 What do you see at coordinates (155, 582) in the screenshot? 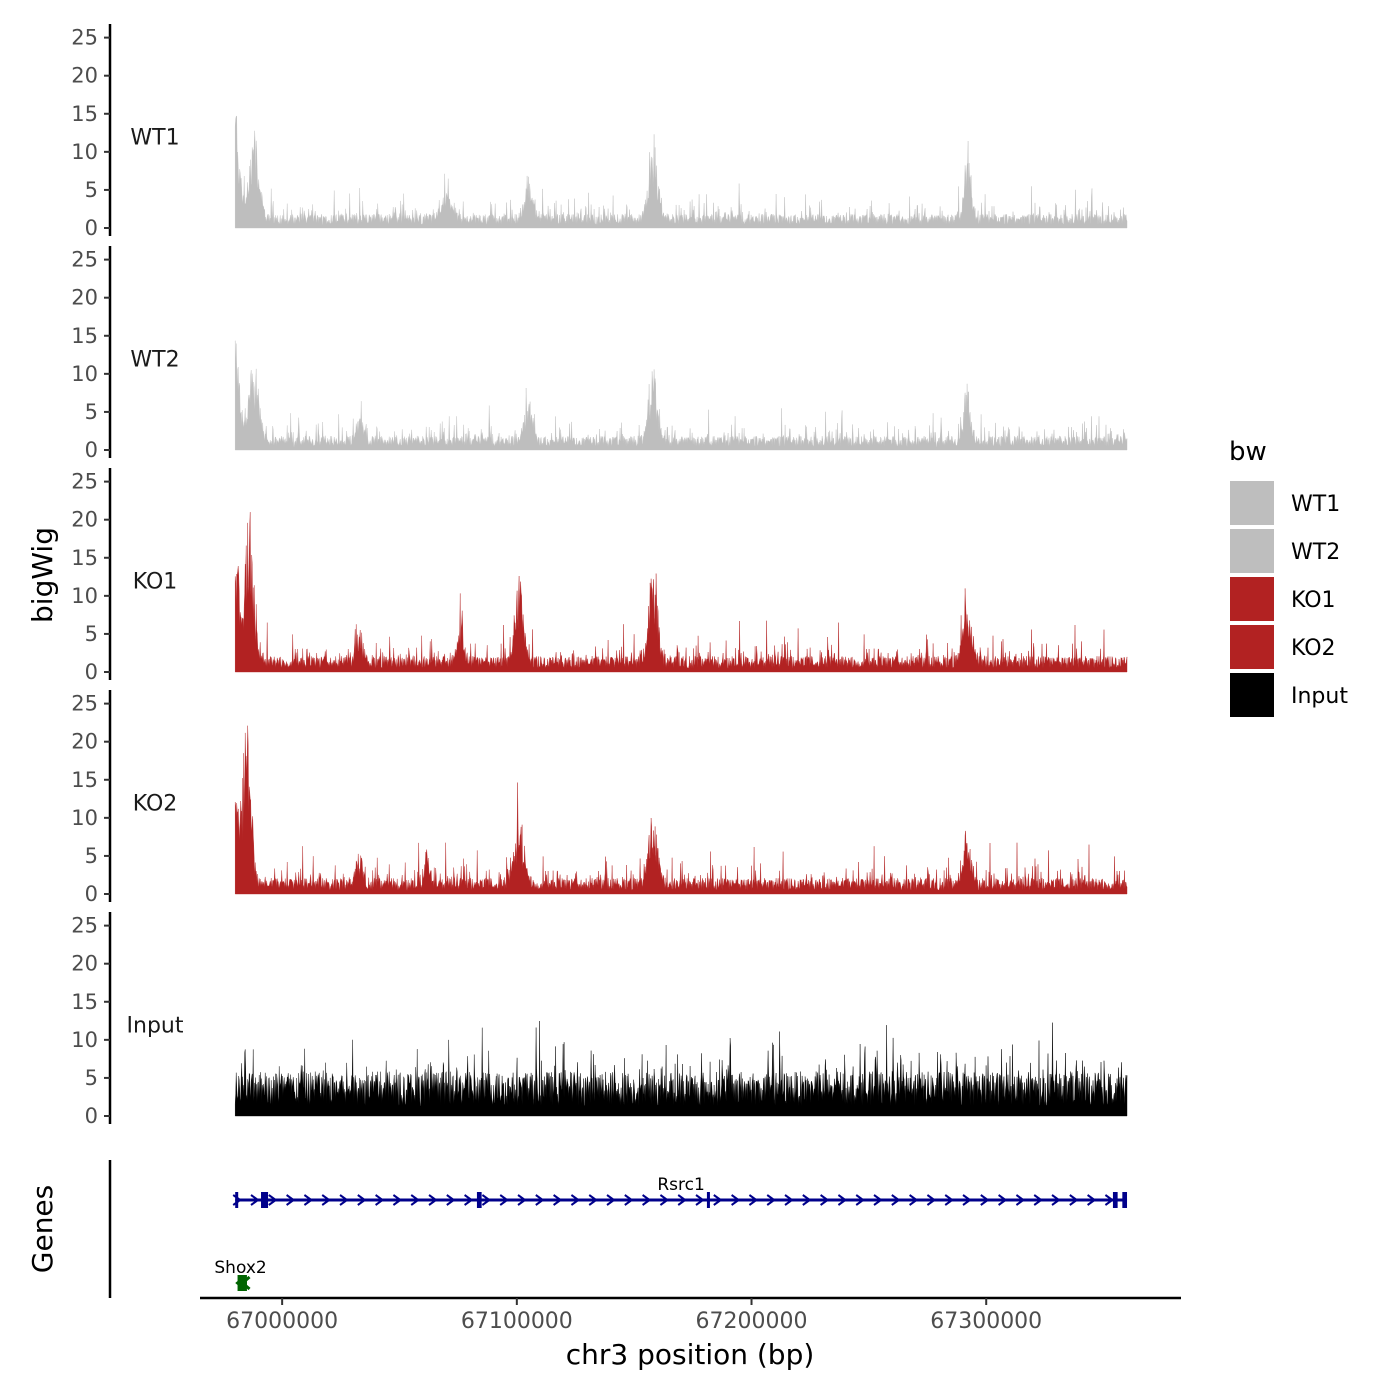
I see `track-label: KO1` at bounding box center [155, 582].